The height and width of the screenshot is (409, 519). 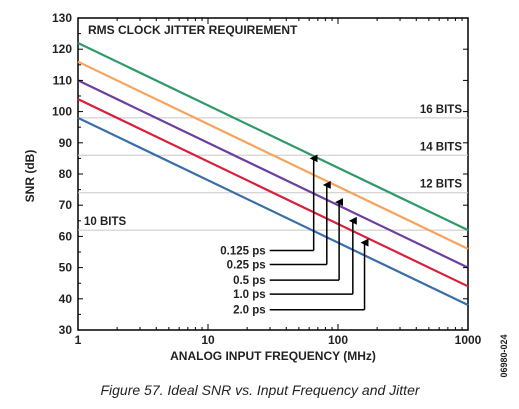 What do you see at coordinates (62, 18) in the screenshot?
I see `y-tick-label: 130` at bounding box center [62, 18].